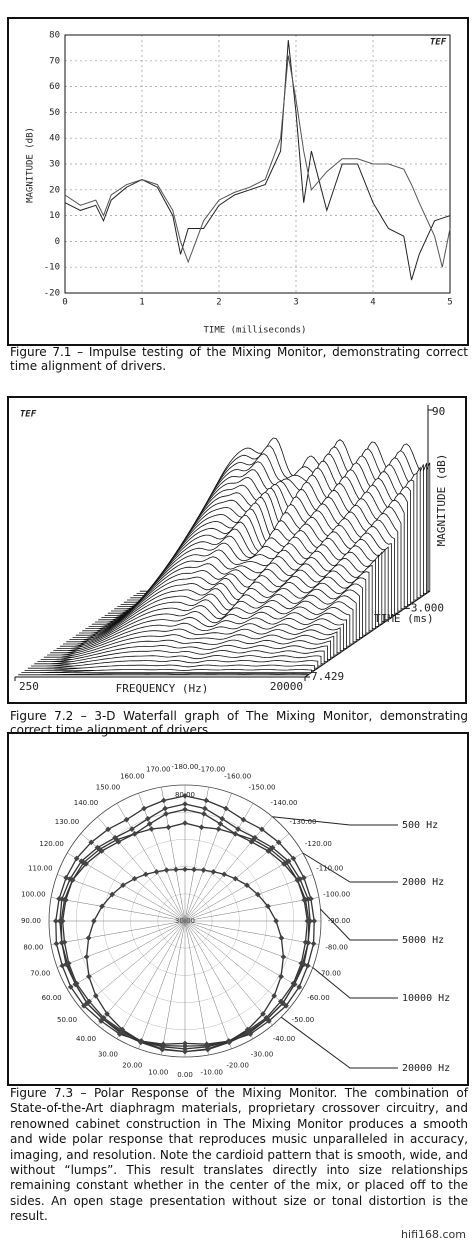  I want to click on y-tick-label: -20, so click(52, 294).